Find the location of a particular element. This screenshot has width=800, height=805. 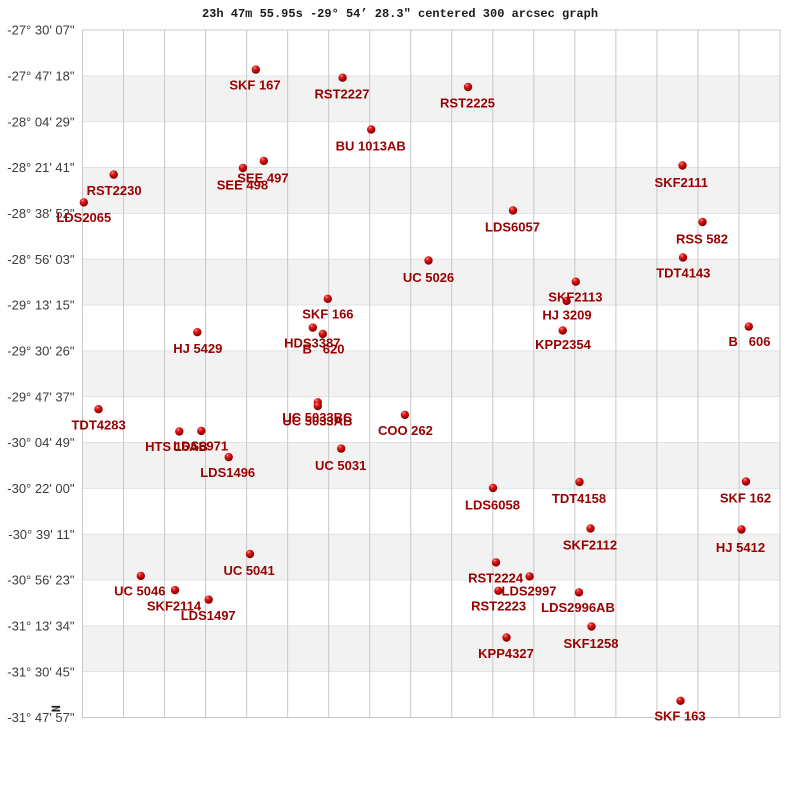

svg-text: UC 5041 is located at coordinates (248, 570).